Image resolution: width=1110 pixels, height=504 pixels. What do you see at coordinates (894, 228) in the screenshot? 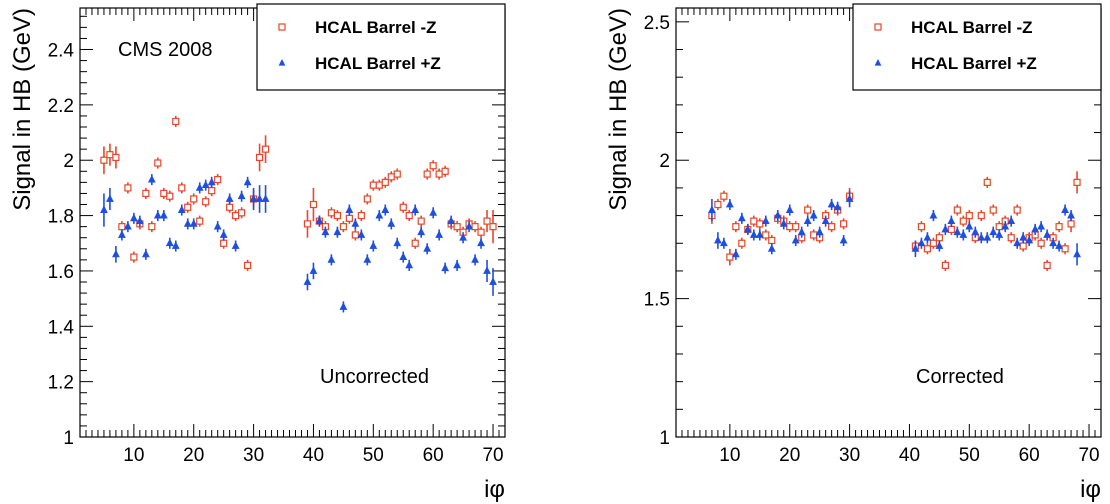
I see `series-plus-z` at bounding box center [894, 228].